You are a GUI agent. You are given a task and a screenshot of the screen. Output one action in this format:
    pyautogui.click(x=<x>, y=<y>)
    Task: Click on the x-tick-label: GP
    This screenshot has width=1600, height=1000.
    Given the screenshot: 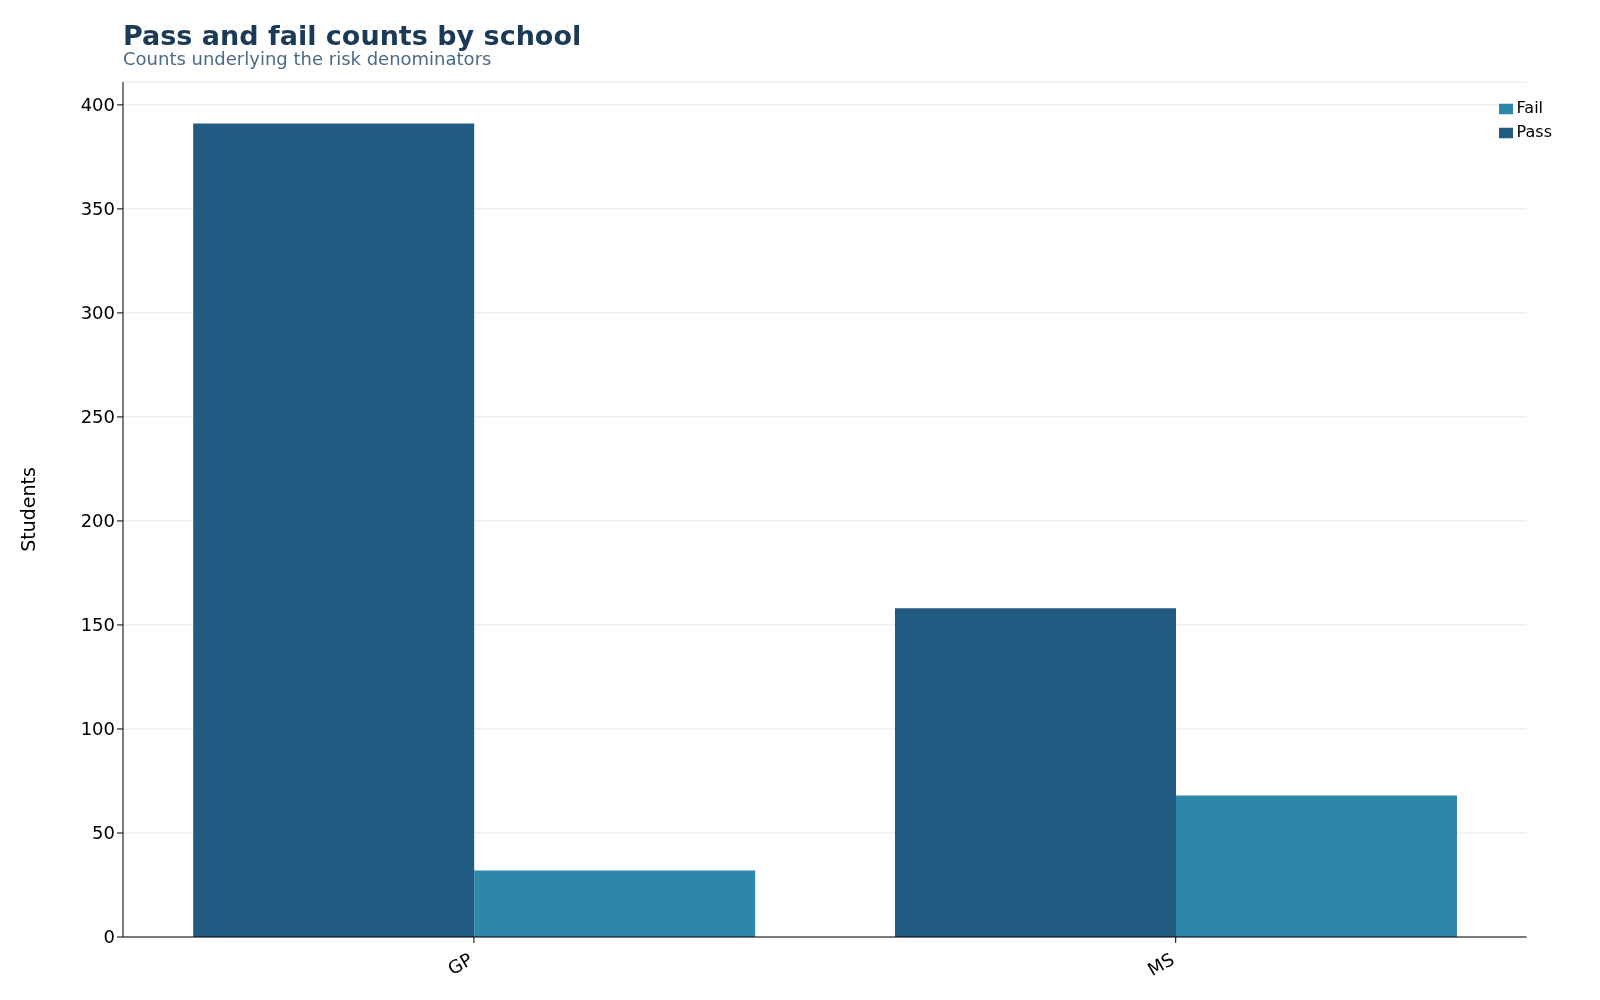 What is the action you would take?
    pyautogui.click(x=460, y=963)
    